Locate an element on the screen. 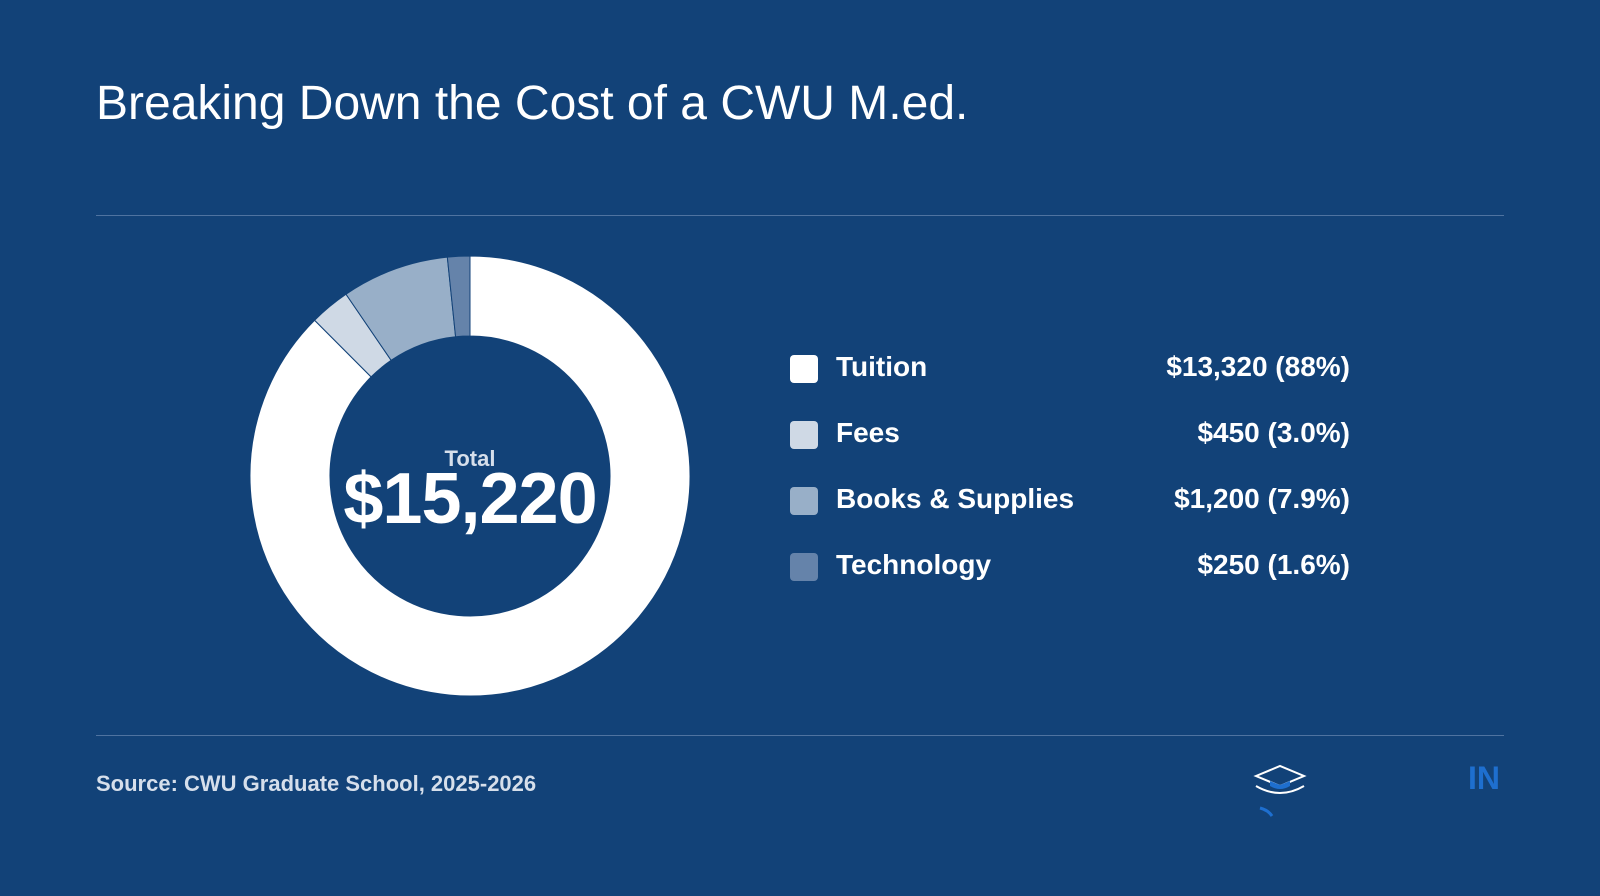 The image size is (1600, 896). legend-value: $250 (1.6%) is located at coordinates (1273, 564).